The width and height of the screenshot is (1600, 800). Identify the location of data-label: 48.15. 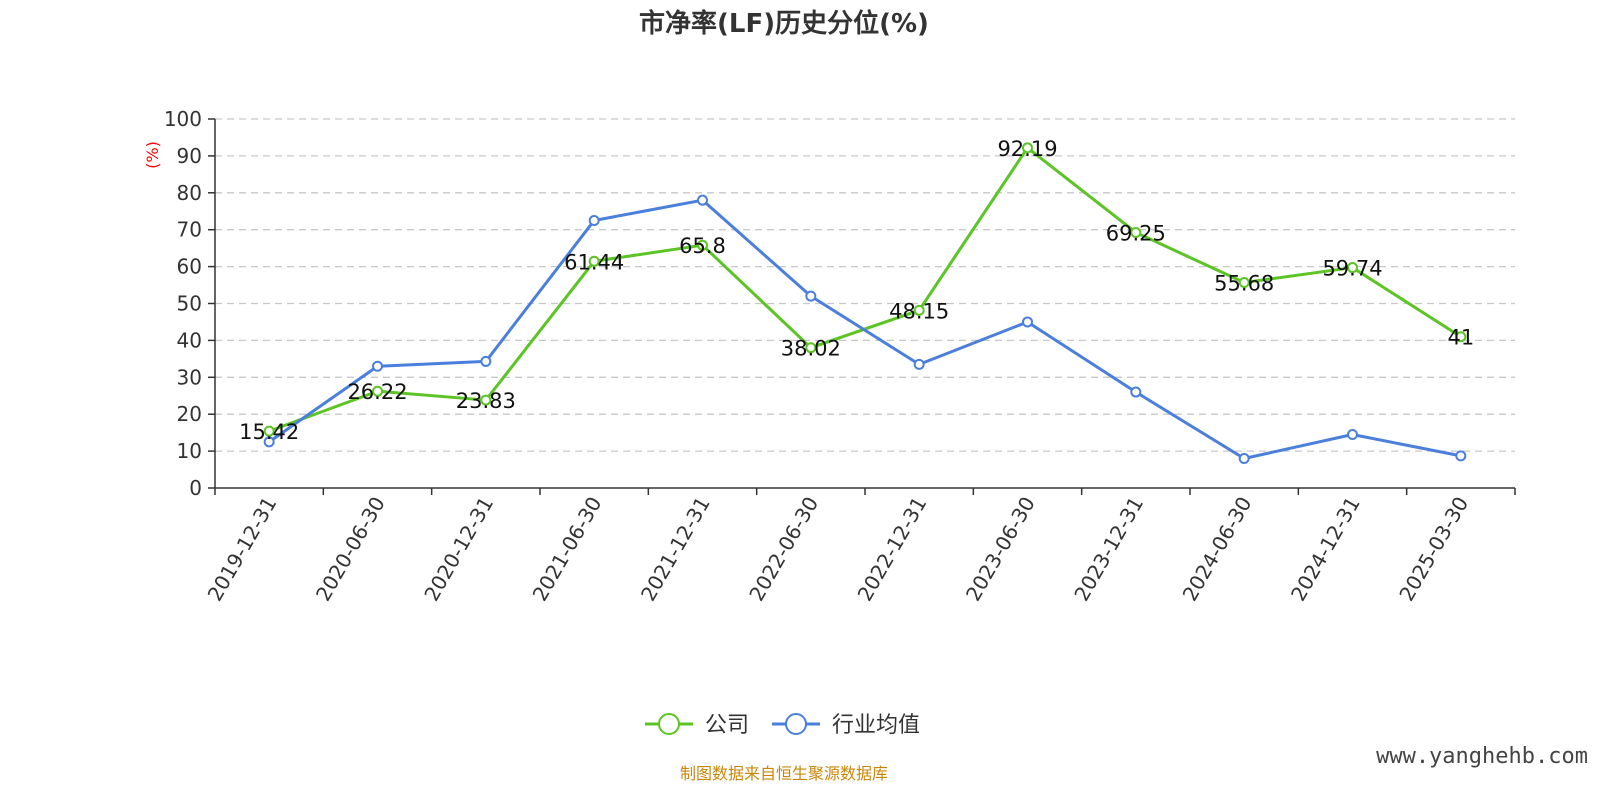
(919, 311).